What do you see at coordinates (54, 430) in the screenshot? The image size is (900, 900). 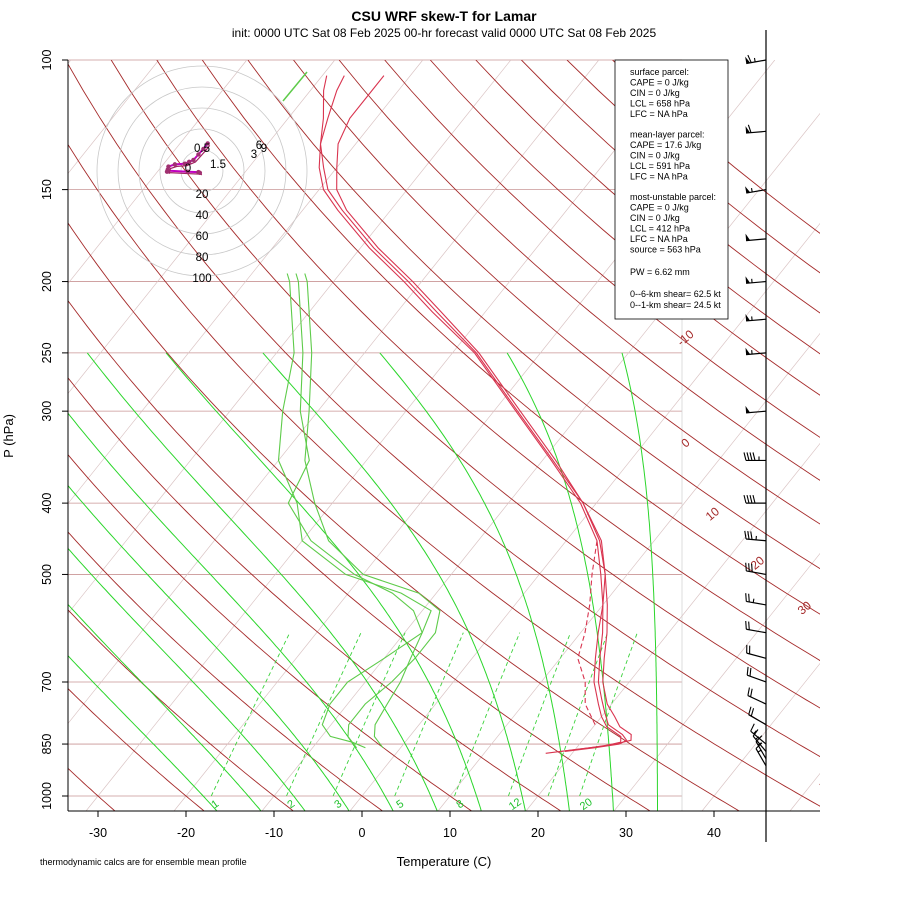 I see `pressure-axis: 100 150 200 250 300 400 500 700 850 1000` at bounding box center [54, 430].